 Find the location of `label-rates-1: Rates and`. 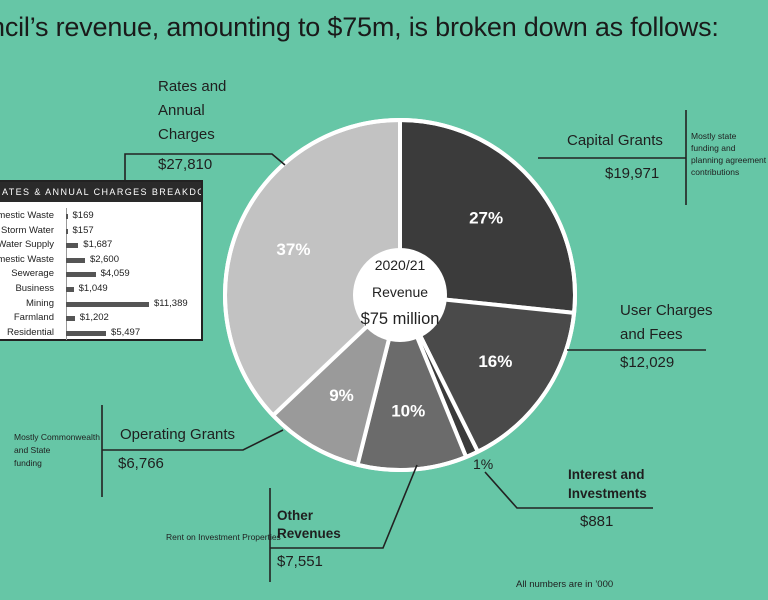

label-rates-1: Rates and is located at coordinates (192, 86).